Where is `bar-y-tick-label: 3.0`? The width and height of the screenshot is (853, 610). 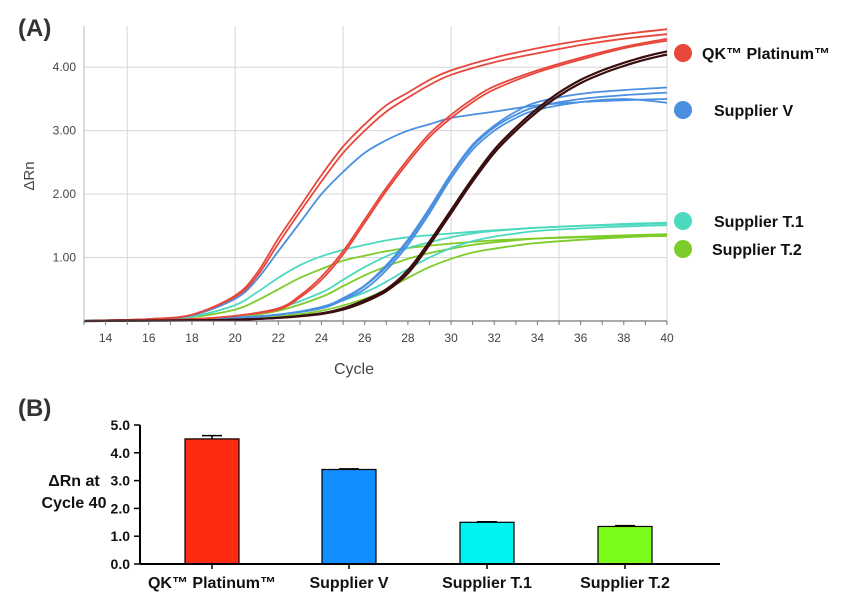 bar-y-tick-label: 3.0 is located at coordinates (121, 481).